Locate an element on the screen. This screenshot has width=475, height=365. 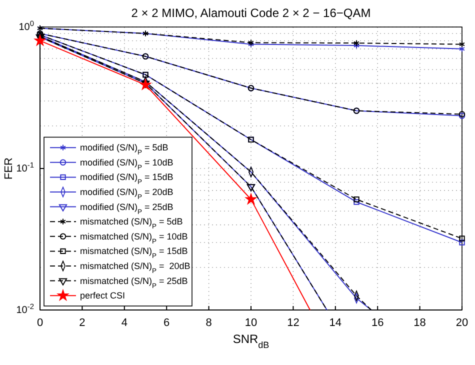
x-tick-label: 6 is located at coordinates (167, 322).